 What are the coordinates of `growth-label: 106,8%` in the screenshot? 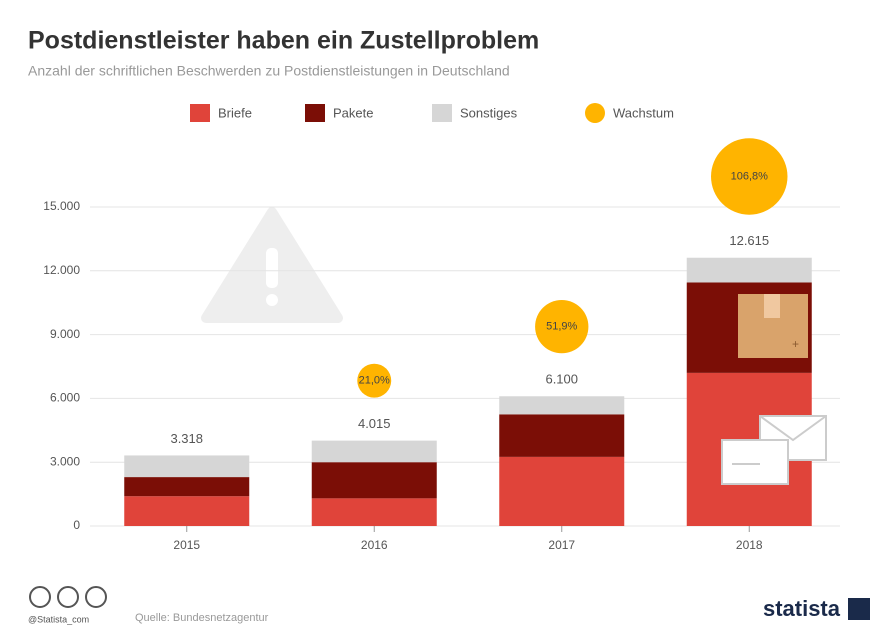 It's located at (750, 176).